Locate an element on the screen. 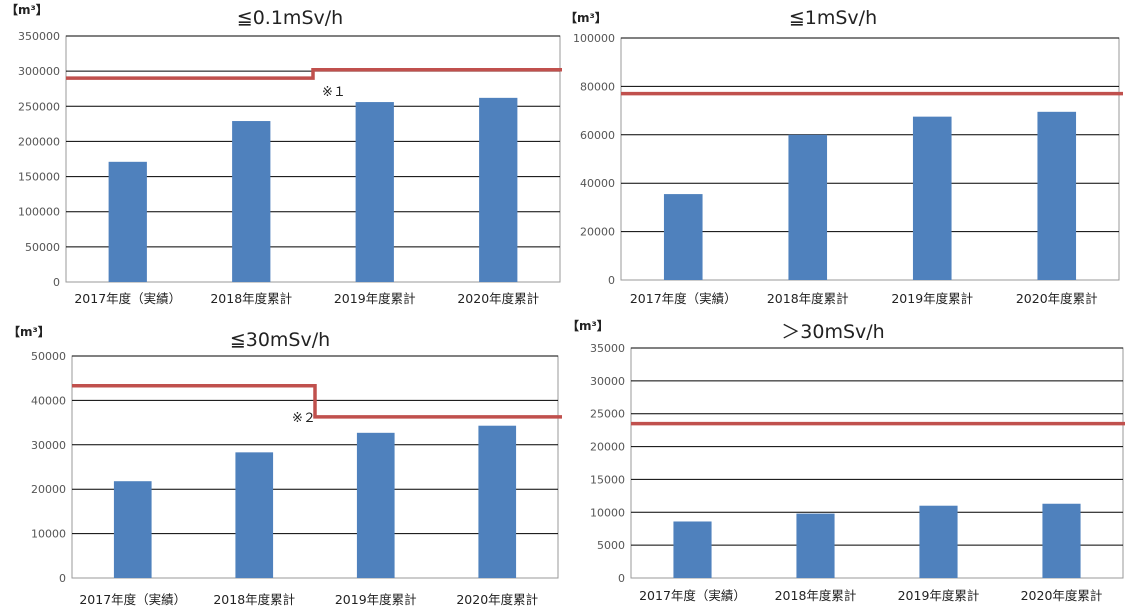  chart-title: ≦30mSv/h is located at coordinates (280, 340).